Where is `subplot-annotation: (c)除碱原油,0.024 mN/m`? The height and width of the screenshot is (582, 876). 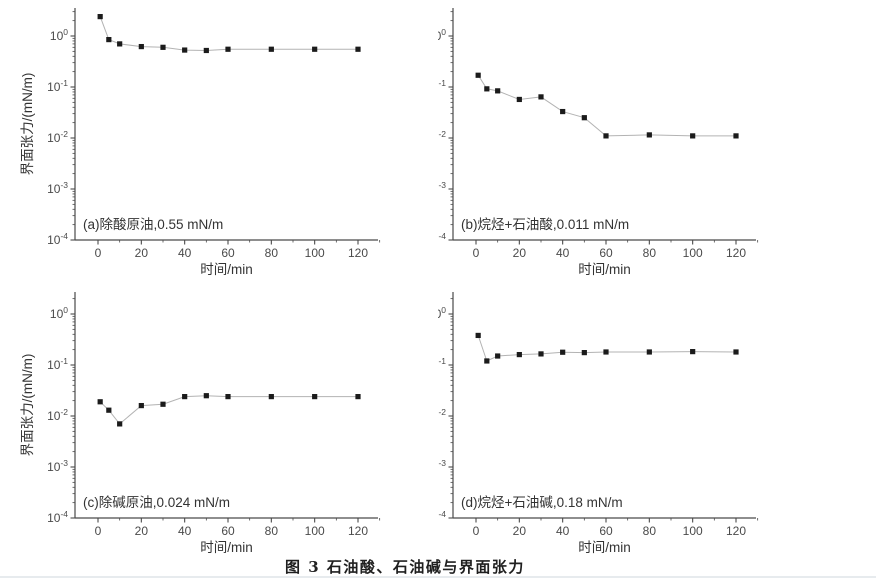
subplot-annotation: (c)除碱原油,0.024 mN/m is located at coordinates (156, 502).